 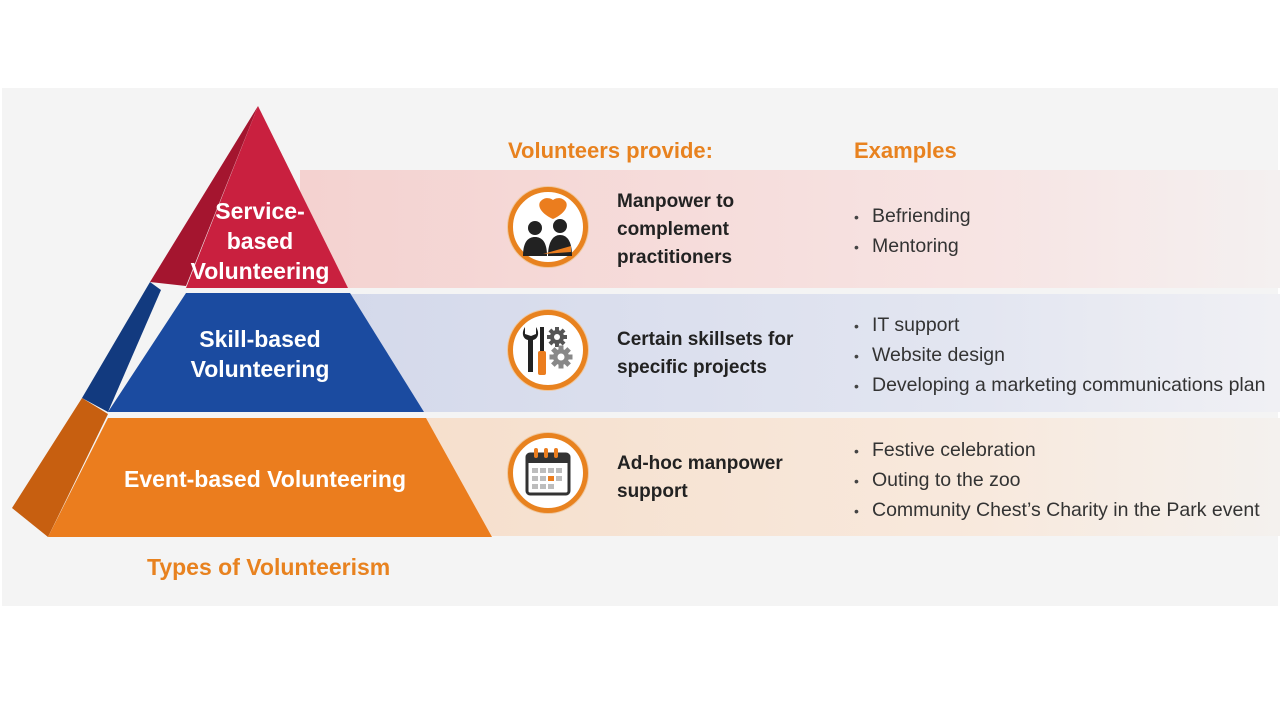 I want to click on example-item: Mentoring, so click(x=912, y=247).